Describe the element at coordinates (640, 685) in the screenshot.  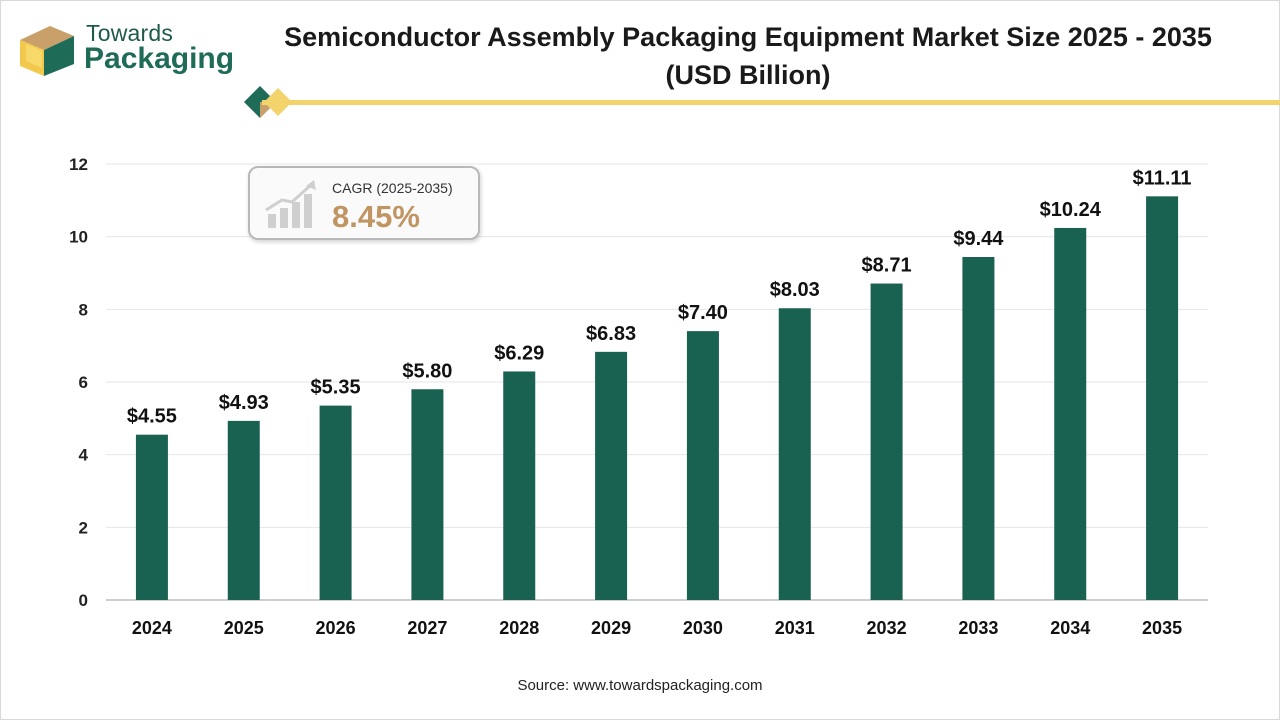
I see `source-note: Source: www.towardspackaging.com` at that location.